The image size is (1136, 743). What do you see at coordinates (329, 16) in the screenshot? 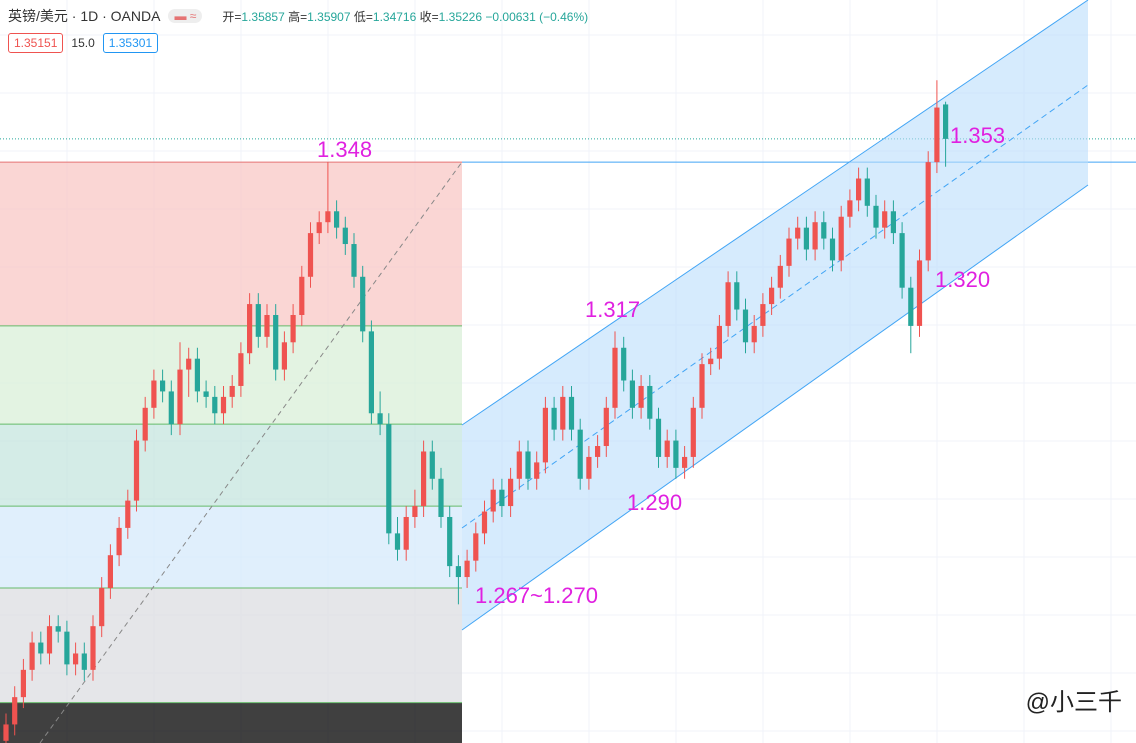
I see `field-value: 1.35907` at bounding box center [329, 16].